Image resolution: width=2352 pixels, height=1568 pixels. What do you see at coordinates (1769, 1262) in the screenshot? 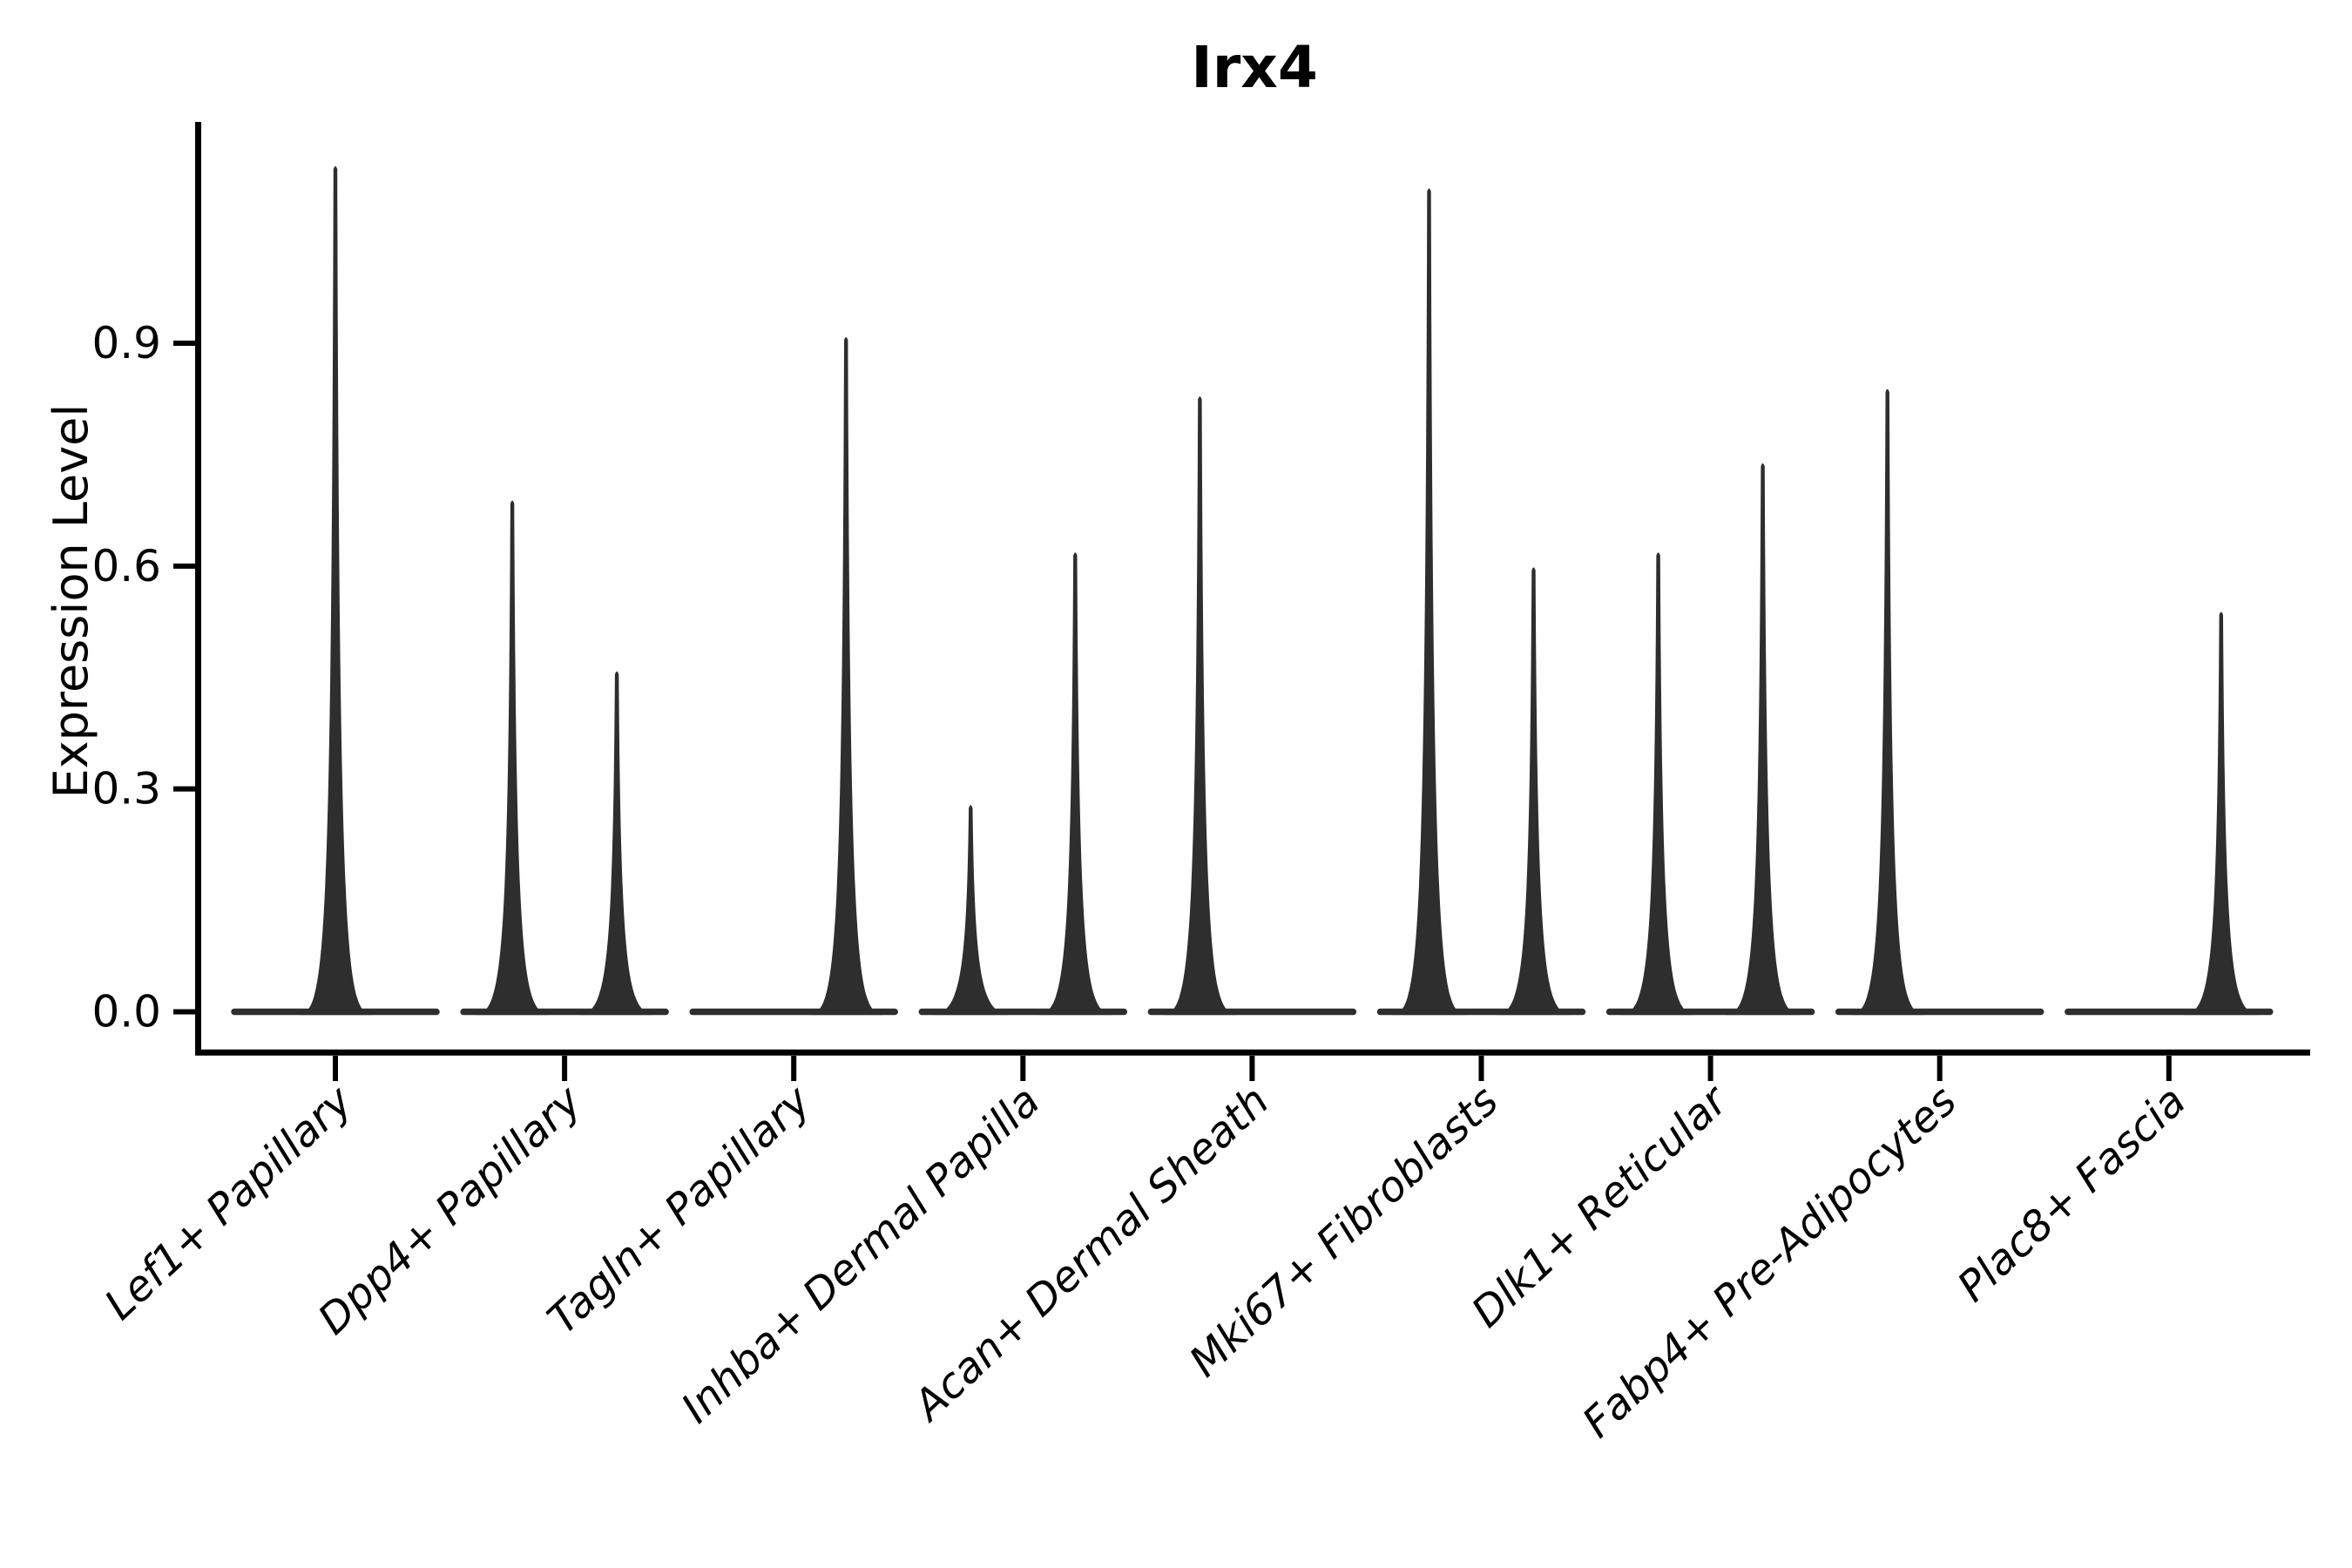
I see `x-tick-label: Fabp4+ Pre-Adipocytes` at bounding box center [1769, 1262].